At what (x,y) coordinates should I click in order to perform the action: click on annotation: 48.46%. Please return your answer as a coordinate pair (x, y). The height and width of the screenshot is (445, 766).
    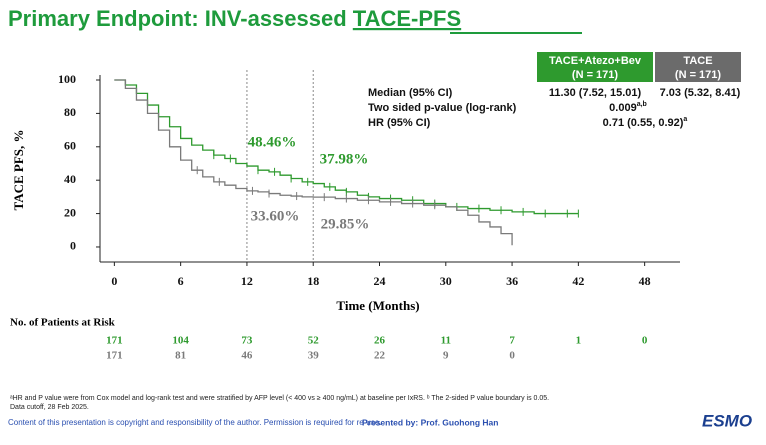
    Looking at the image, I should click on (272, 142).